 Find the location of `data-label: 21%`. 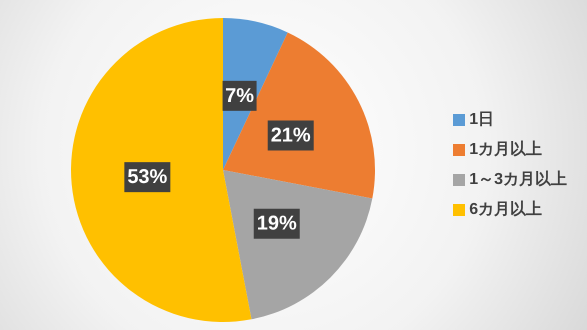

data-label: 21% is located at coordinates (290, 135).